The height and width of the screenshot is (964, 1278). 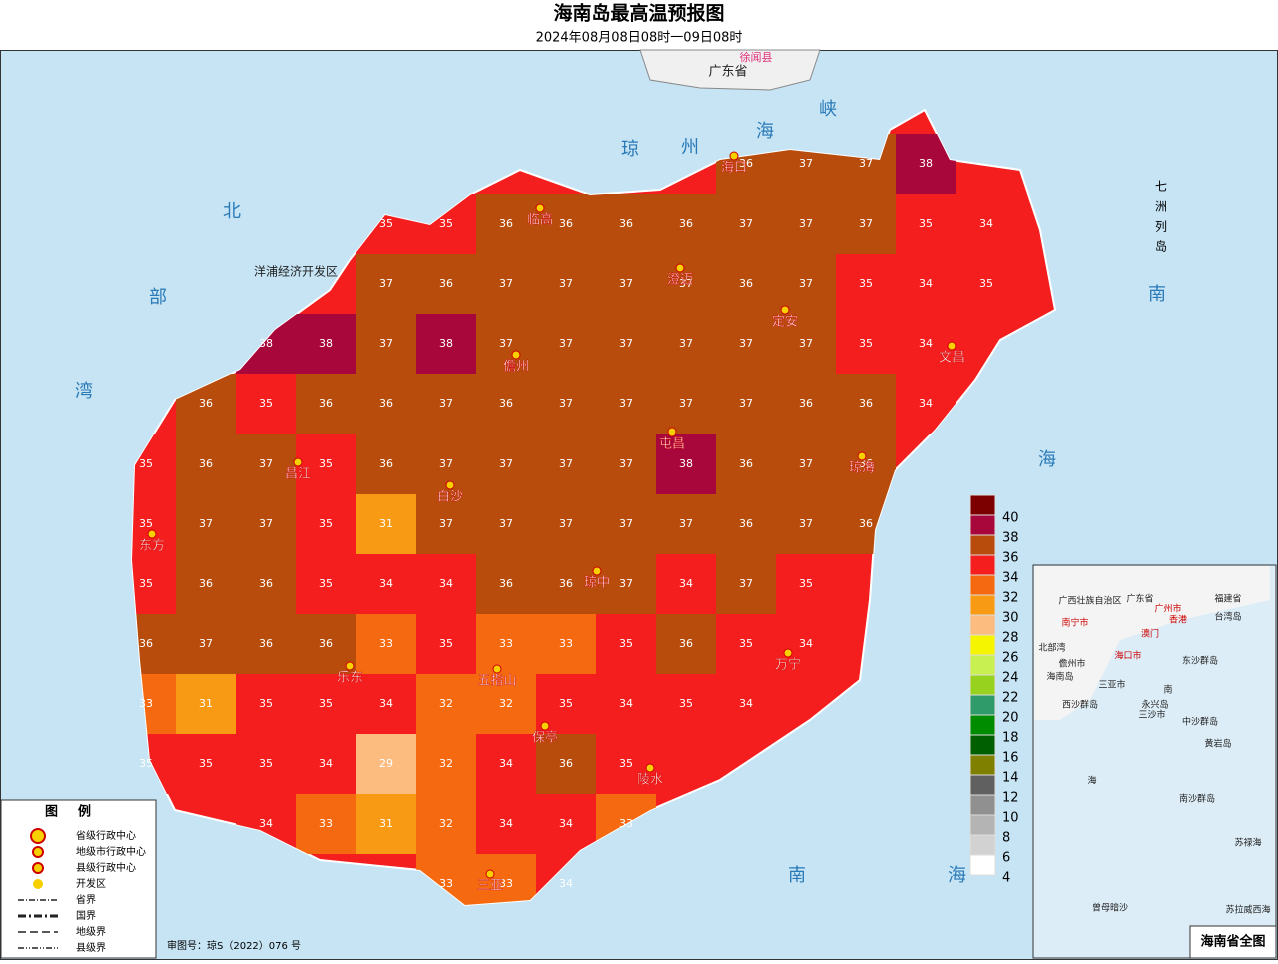 I want to click on legend-label: 省级行政中心, so click(x=106, y=835).